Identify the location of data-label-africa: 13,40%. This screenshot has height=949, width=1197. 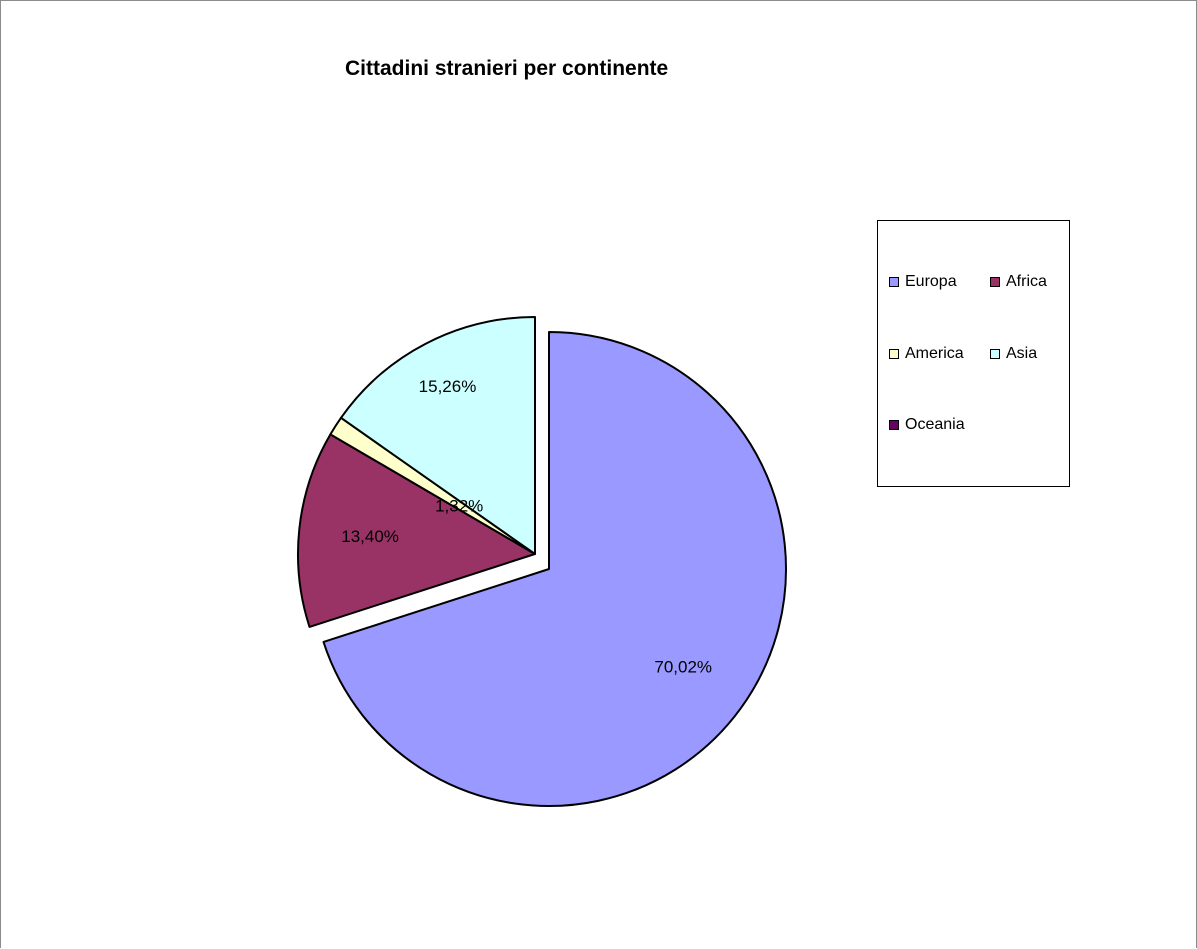
(370, 536).